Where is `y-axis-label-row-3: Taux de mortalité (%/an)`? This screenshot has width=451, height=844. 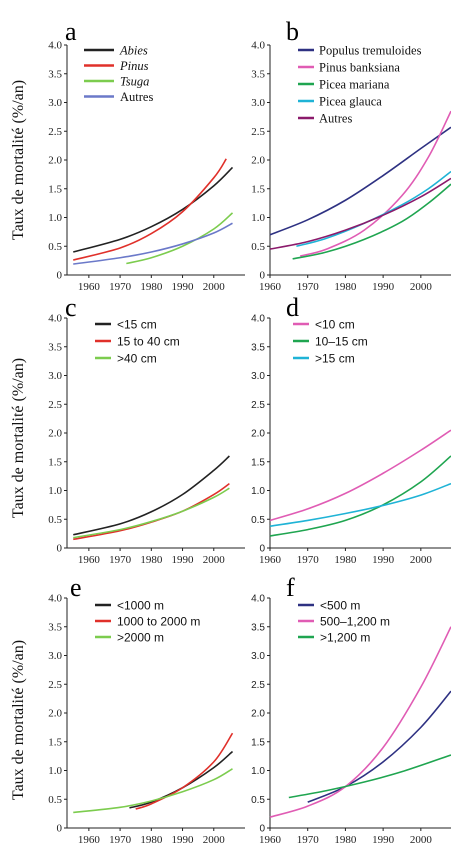 y-axis-label-row-3: Taux de mortalité (%/an) is located at coordinates (18, 720).